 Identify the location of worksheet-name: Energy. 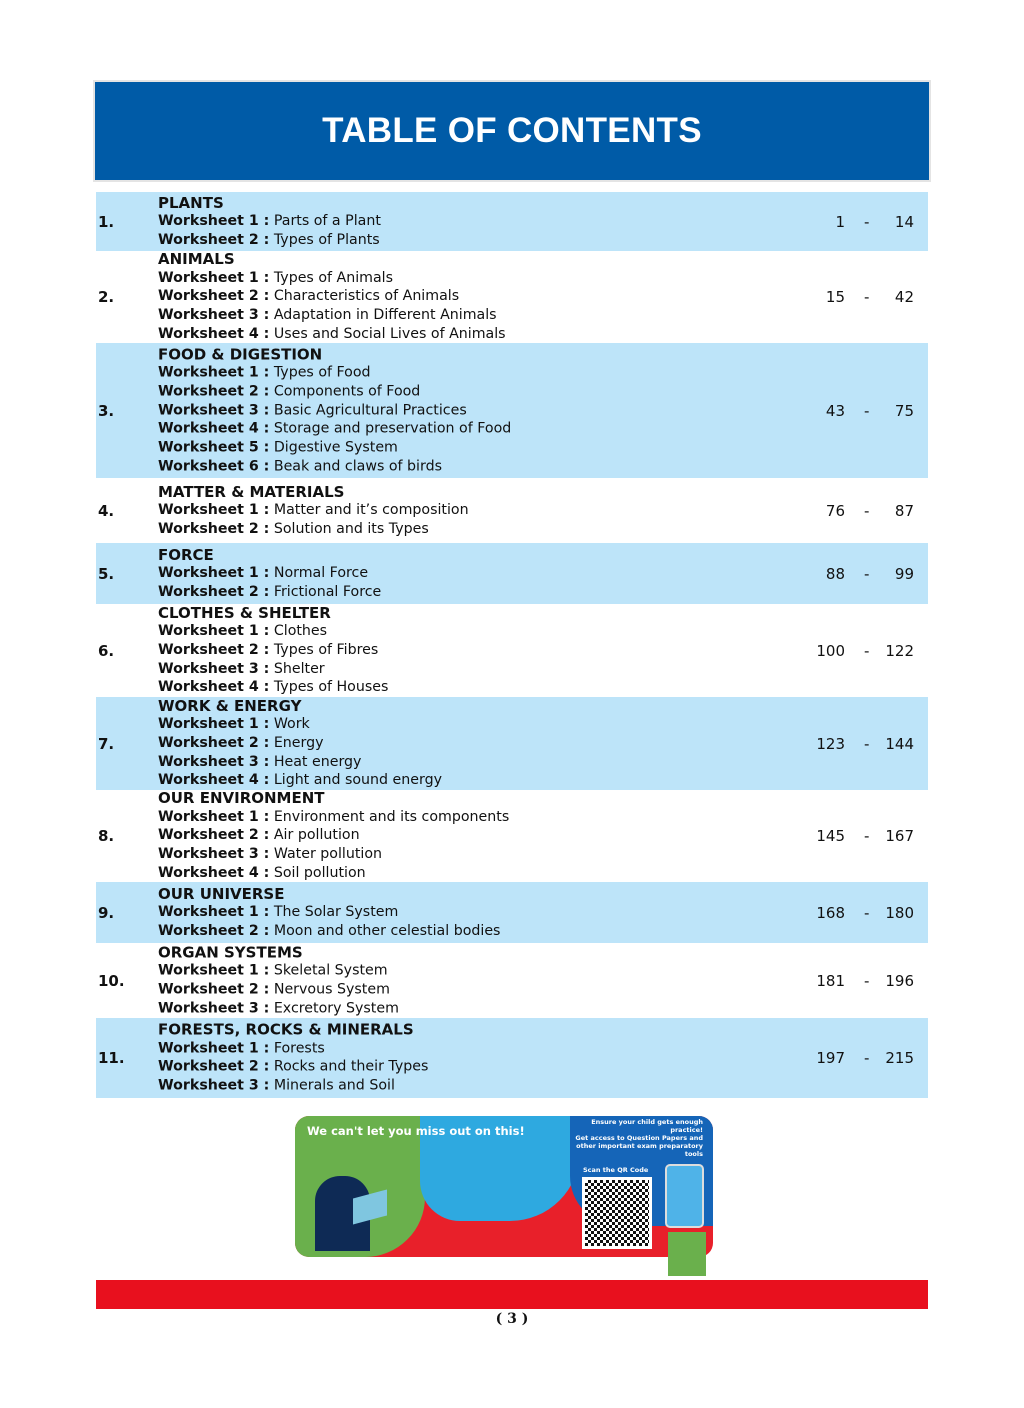
(298, 743).